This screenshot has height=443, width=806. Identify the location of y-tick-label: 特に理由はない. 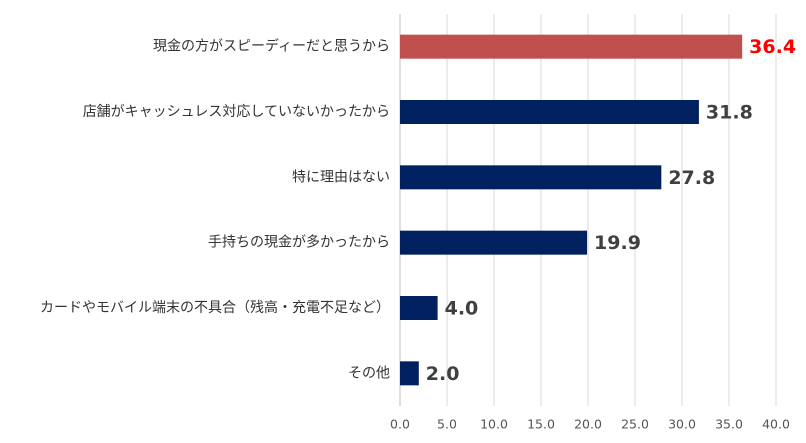
(341, 177).